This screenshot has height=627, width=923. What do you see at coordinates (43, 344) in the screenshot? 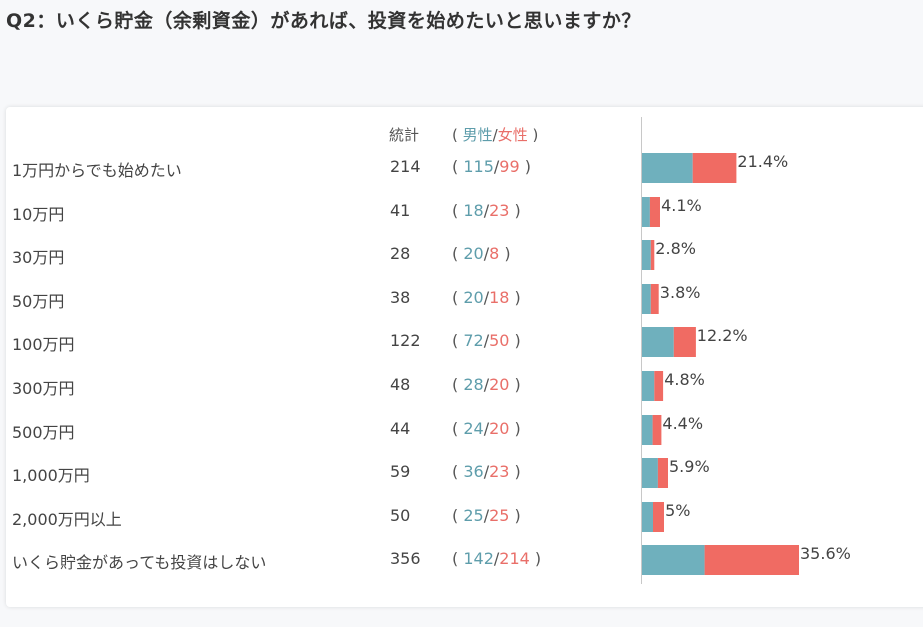
I see `answer-label: 100万円` at bounding box center [43, 344].